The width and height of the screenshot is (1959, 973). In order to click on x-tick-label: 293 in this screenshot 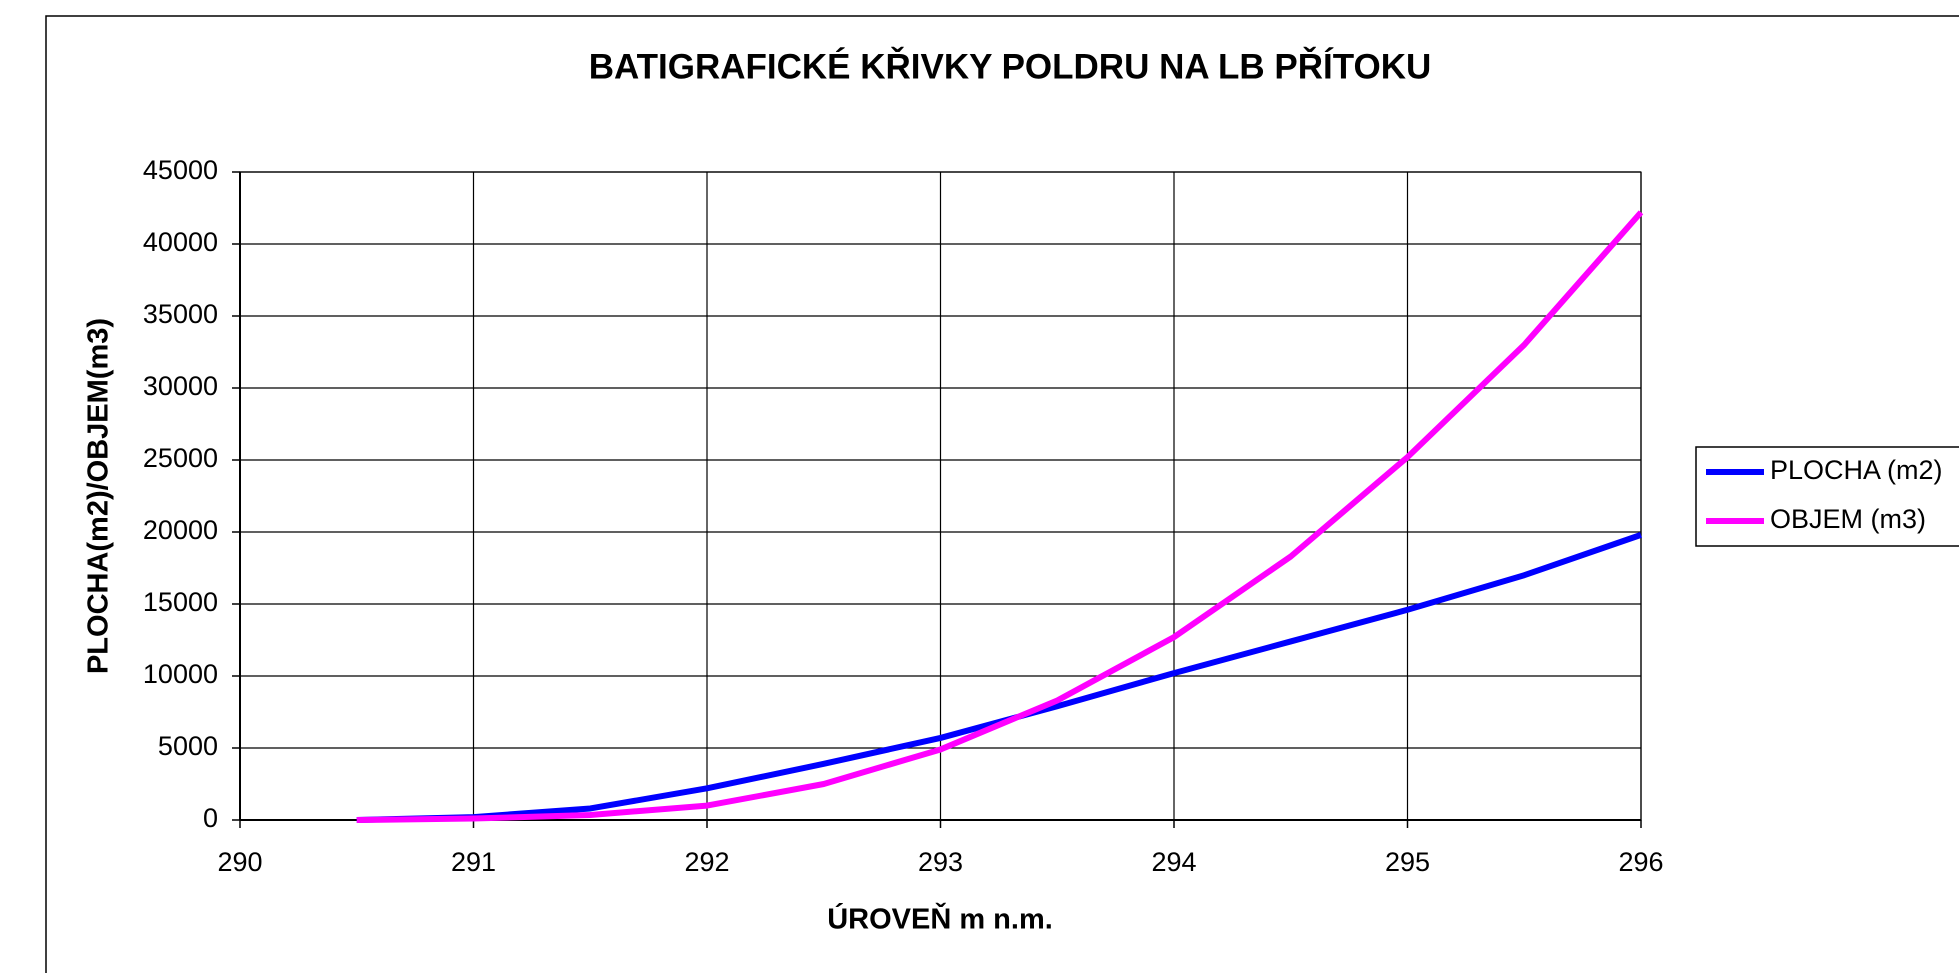, I will do `click(940, 862)`.